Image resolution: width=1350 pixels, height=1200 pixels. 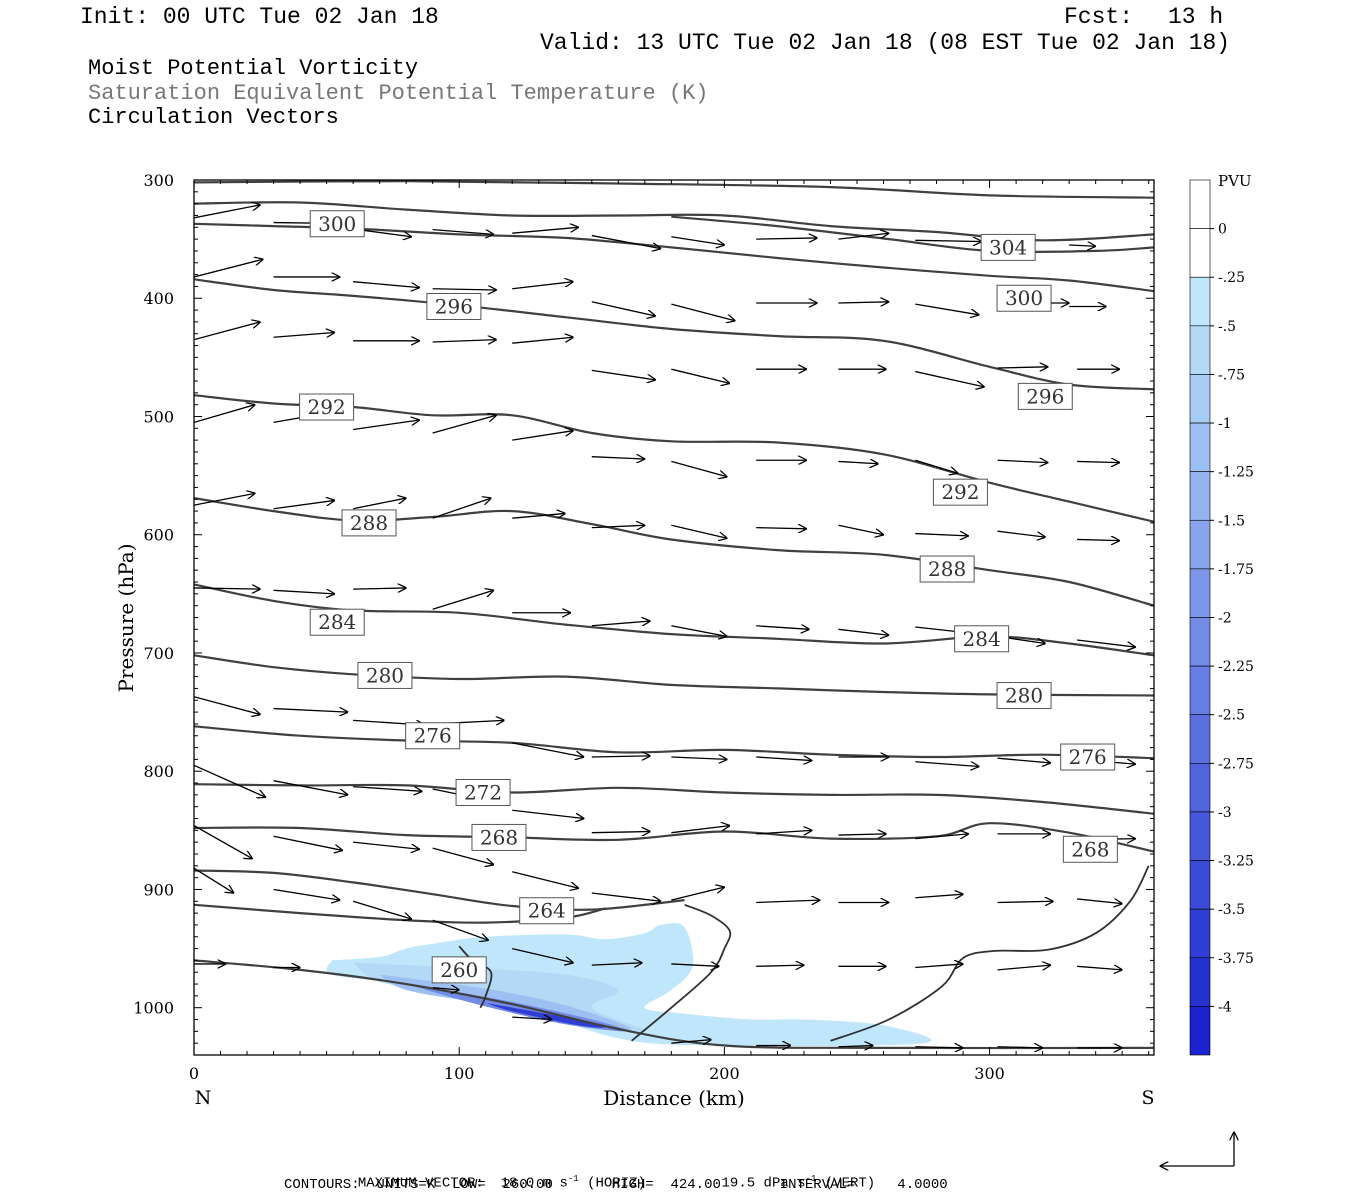 I want to click on y-axis-label: Pressure (hPa), so click(x=126, y=618).